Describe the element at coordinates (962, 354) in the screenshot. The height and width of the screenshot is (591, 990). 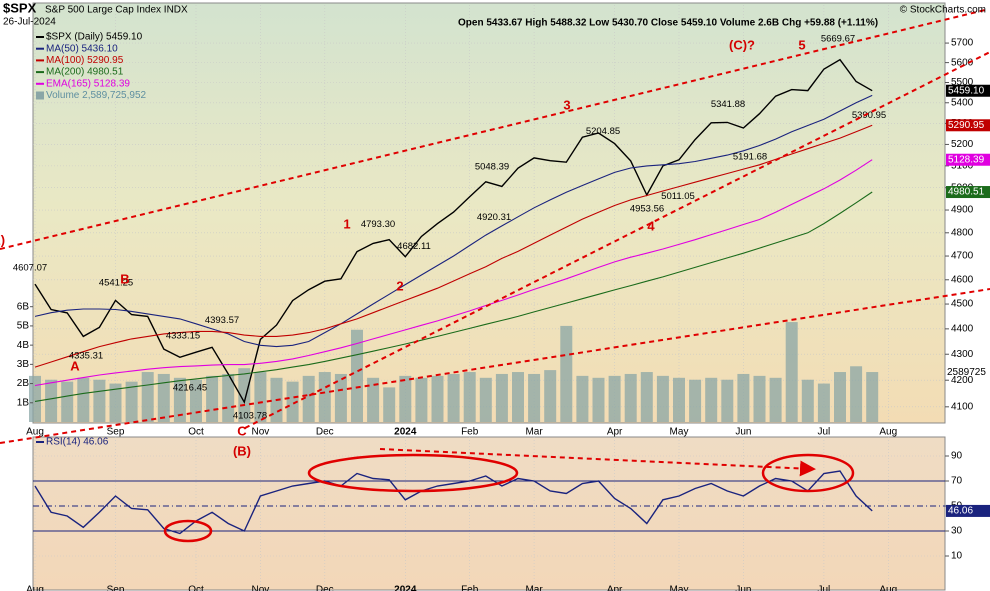
I see `y-tick-label: 4300` at that location.